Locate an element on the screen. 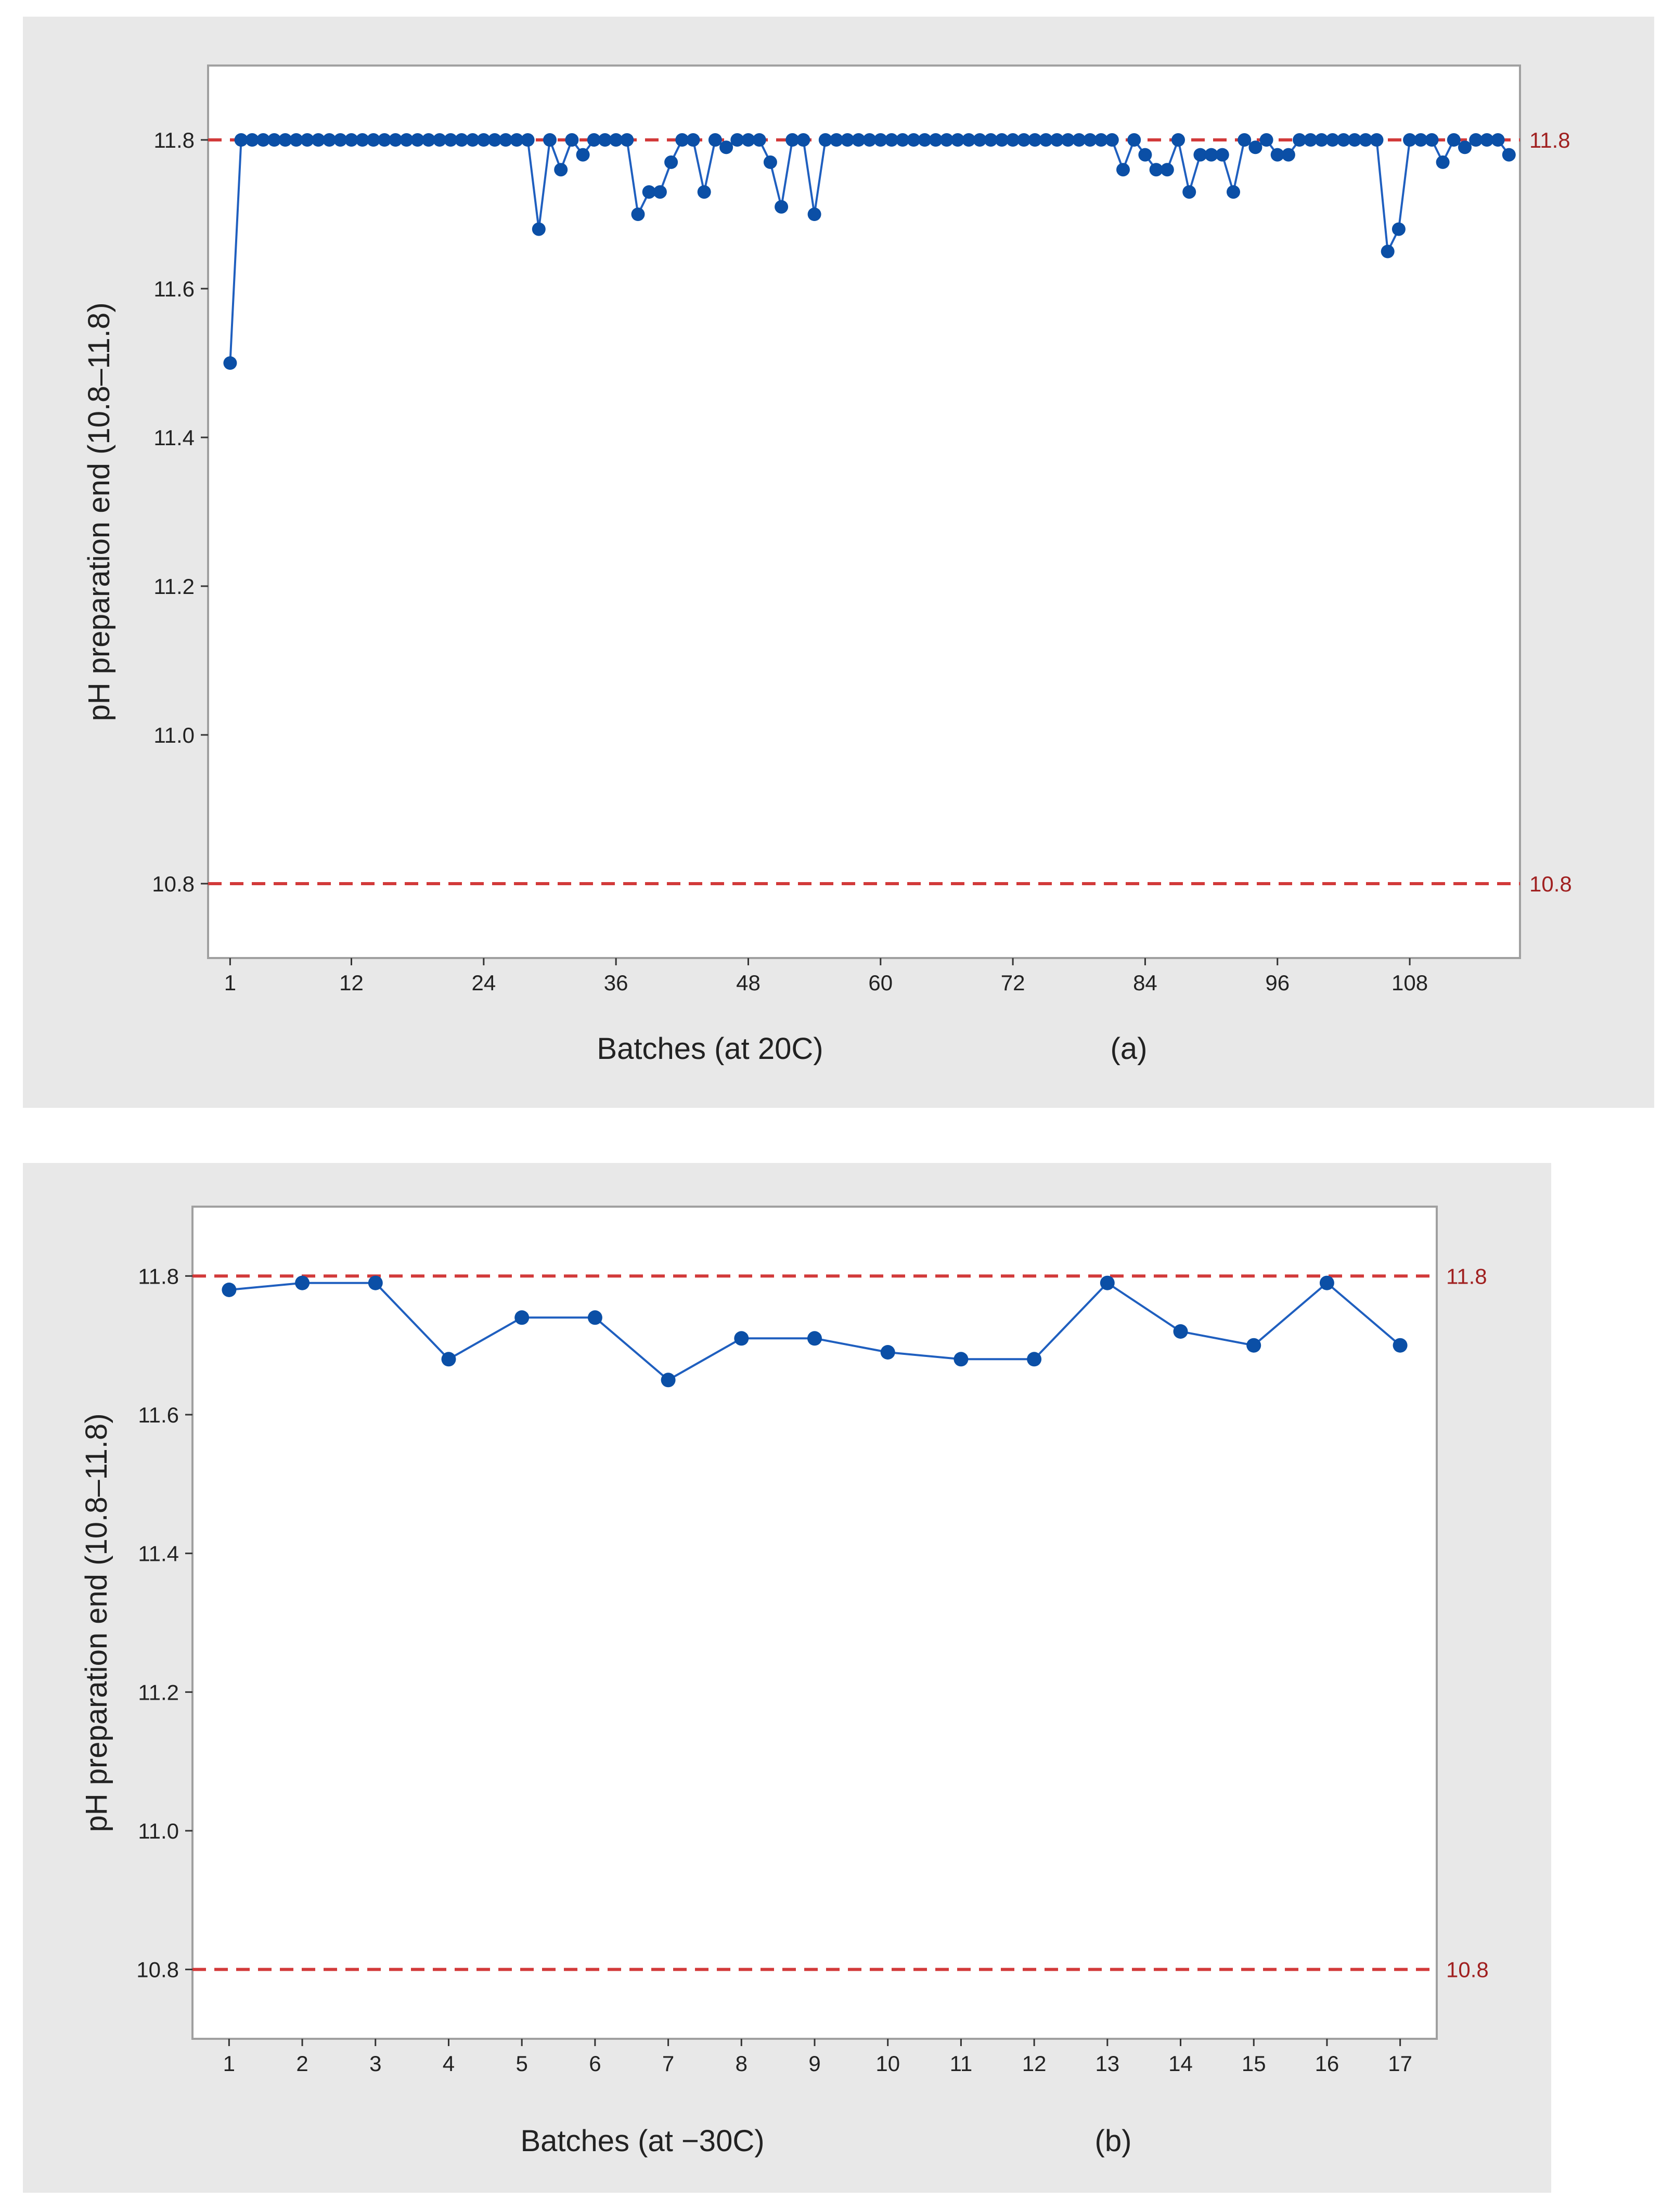 Image resolution: width=1675 pixels, height=2212 pixels. x-tick-label: 10 is located at coordinates (887, 2063).